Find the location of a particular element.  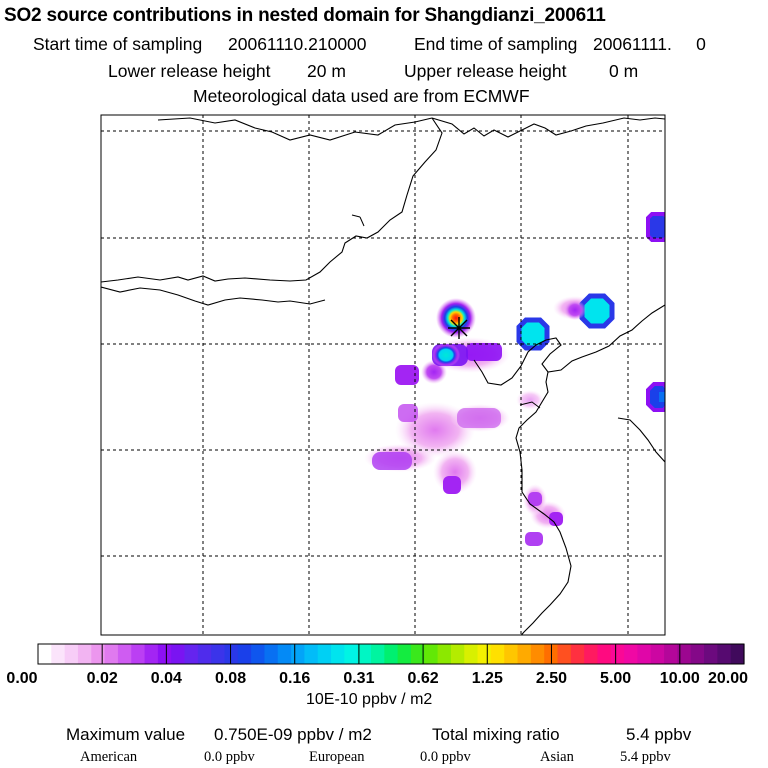

end-time-label: End time of sampling is located at coordinates (496, 44).